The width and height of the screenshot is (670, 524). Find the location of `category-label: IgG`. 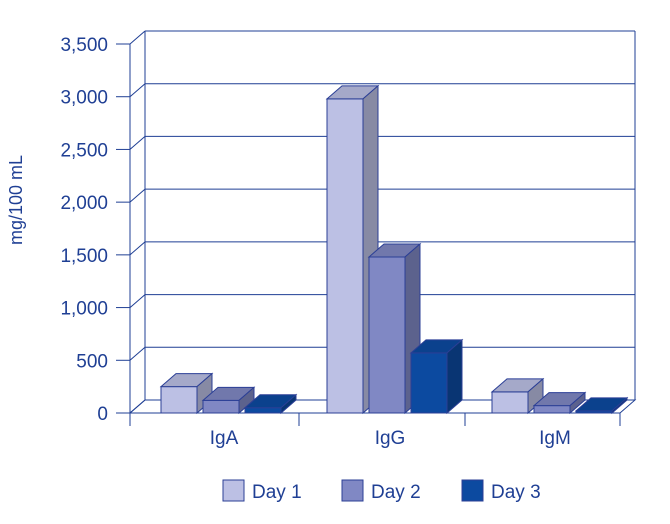

category-label: IgG is located at coordinates (390, 438).